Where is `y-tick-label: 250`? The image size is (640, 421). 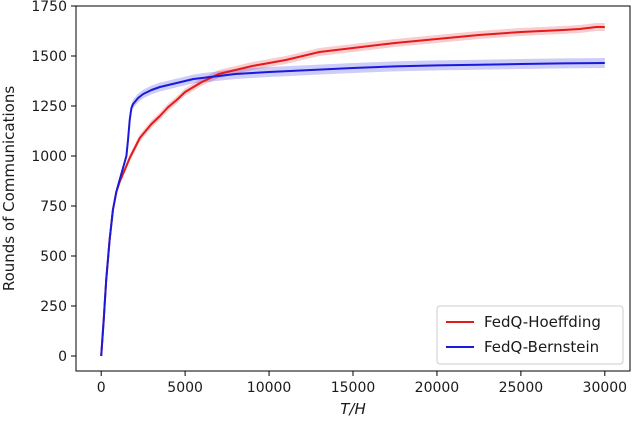 y-tick-label: 250 is located at coordinates (53, 307).